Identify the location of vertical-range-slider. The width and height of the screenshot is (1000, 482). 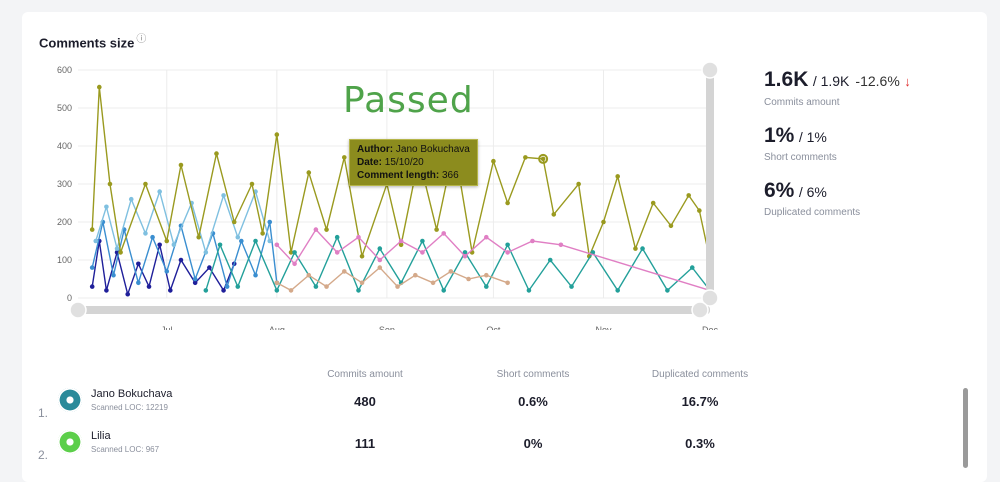
(710, 184).